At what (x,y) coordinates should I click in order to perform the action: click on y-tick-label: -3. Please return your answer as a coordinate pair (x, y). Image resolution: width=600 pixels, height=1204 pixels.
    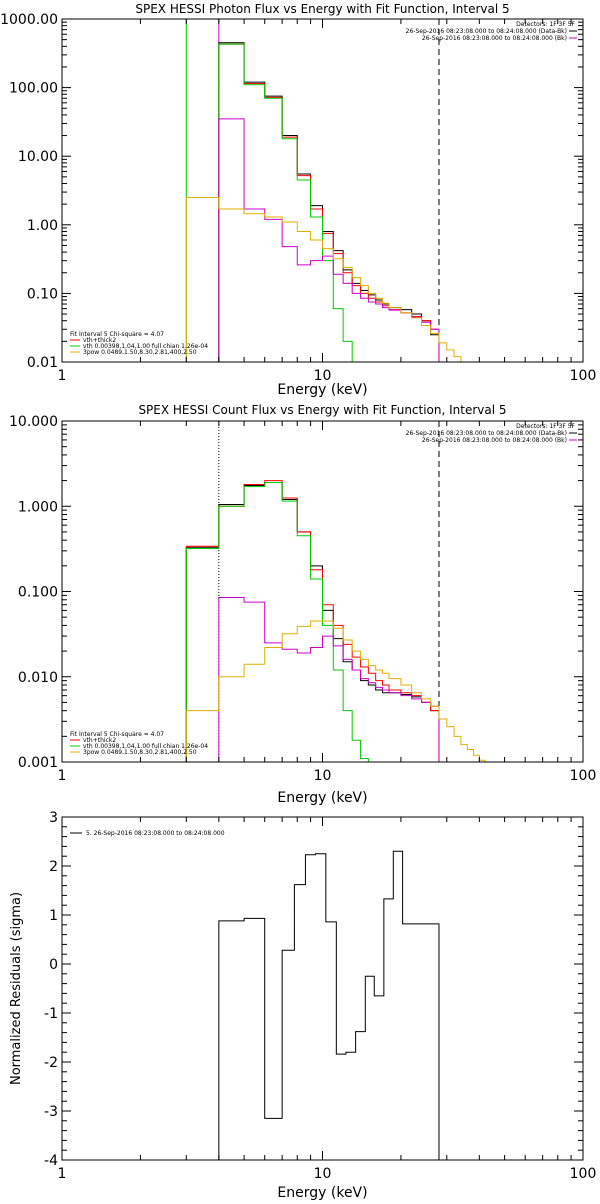
    Looking at the image, I should click on (51, 1112).